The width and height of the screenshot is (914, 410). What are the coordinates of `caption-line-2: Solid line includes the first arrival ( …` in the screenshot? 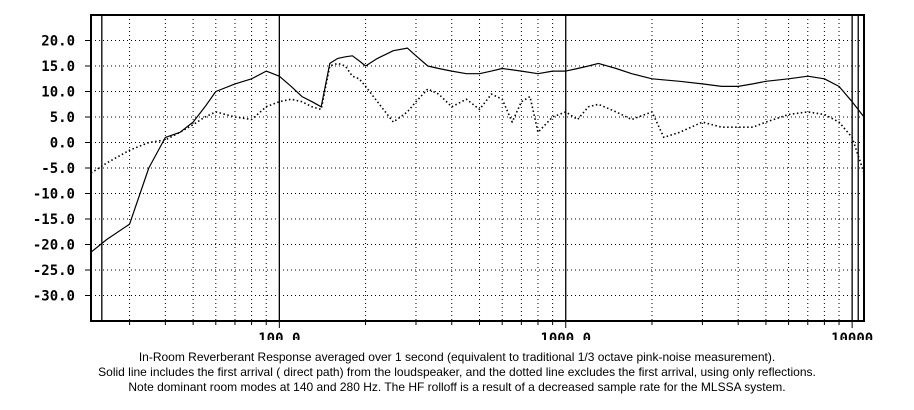 It's located at (457, 372).